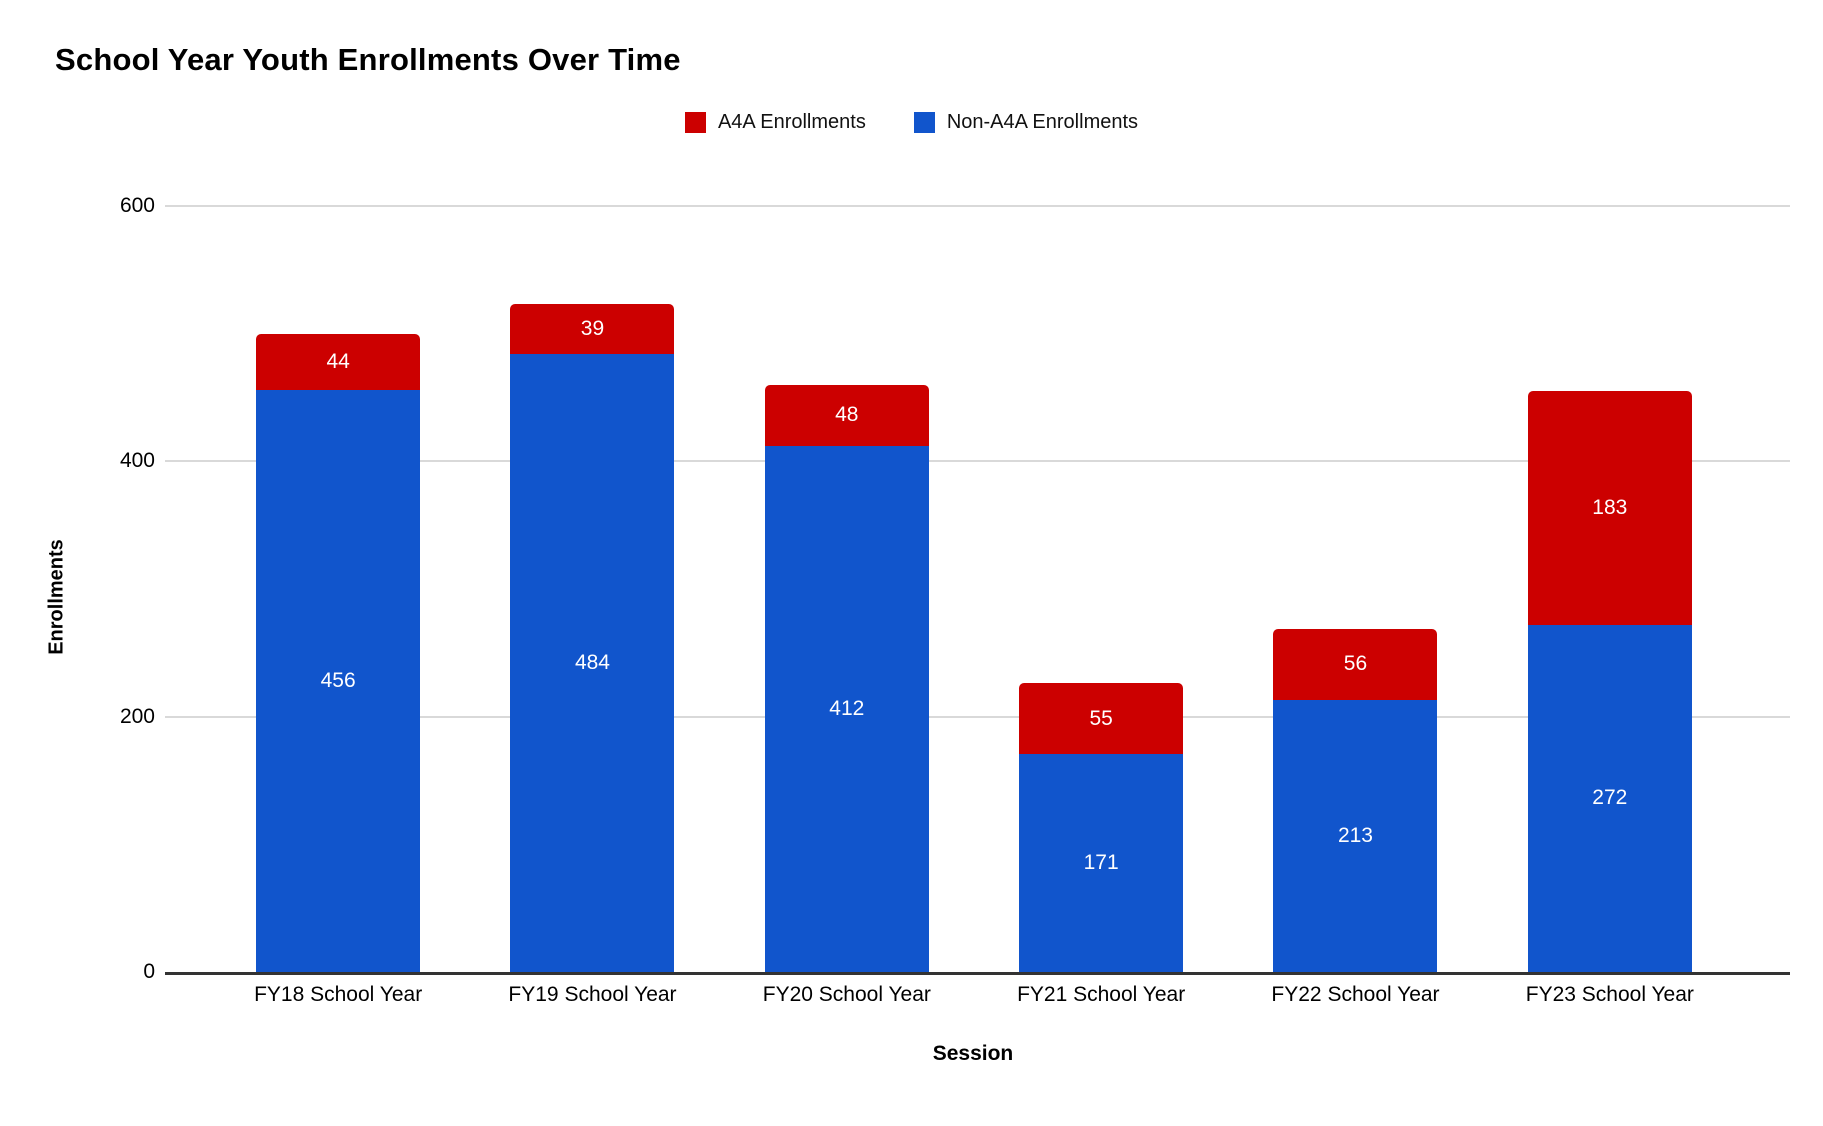 The height and width of the screenshot is (1126, 1823). Describe the element at coordinates (695, 122) in the screenshot. I see `legend-swatch-icon-a4a` at that location.